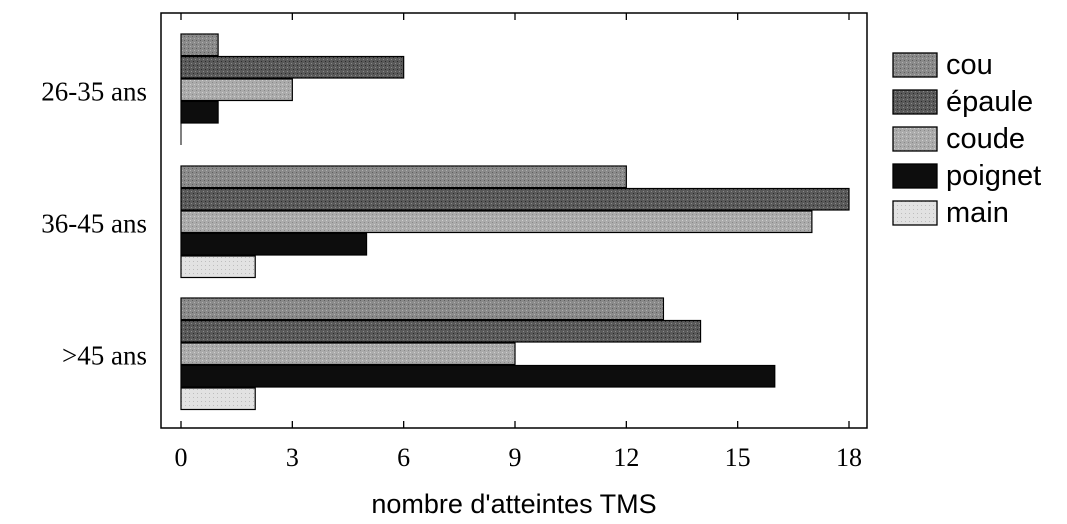  I want to click on x-tick-label: 6, so click(403, 457).